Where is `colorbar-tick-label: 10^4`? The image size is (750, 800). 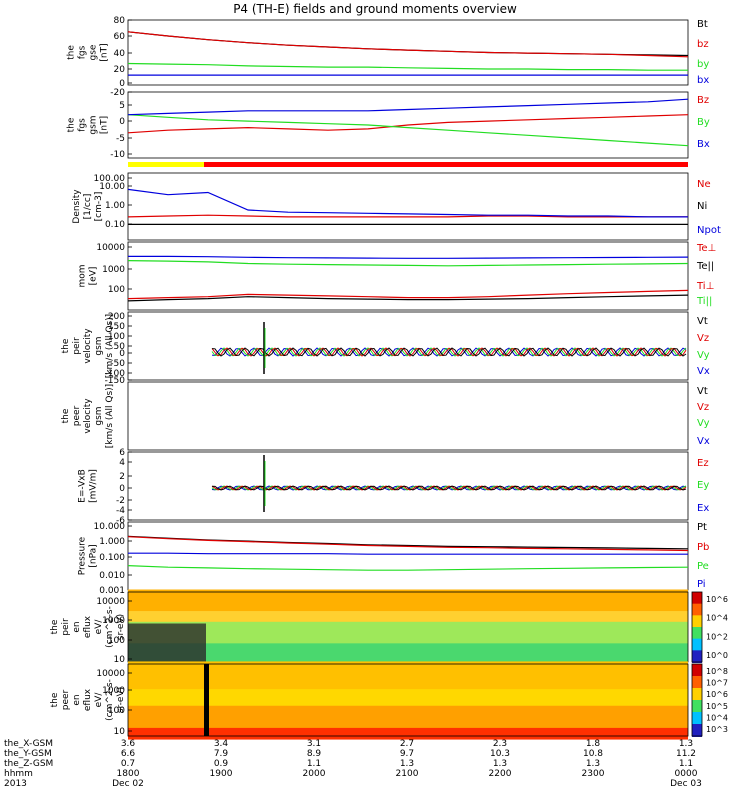 colorbar-tick-label: 10^4 is located at coordinates (717, 618).